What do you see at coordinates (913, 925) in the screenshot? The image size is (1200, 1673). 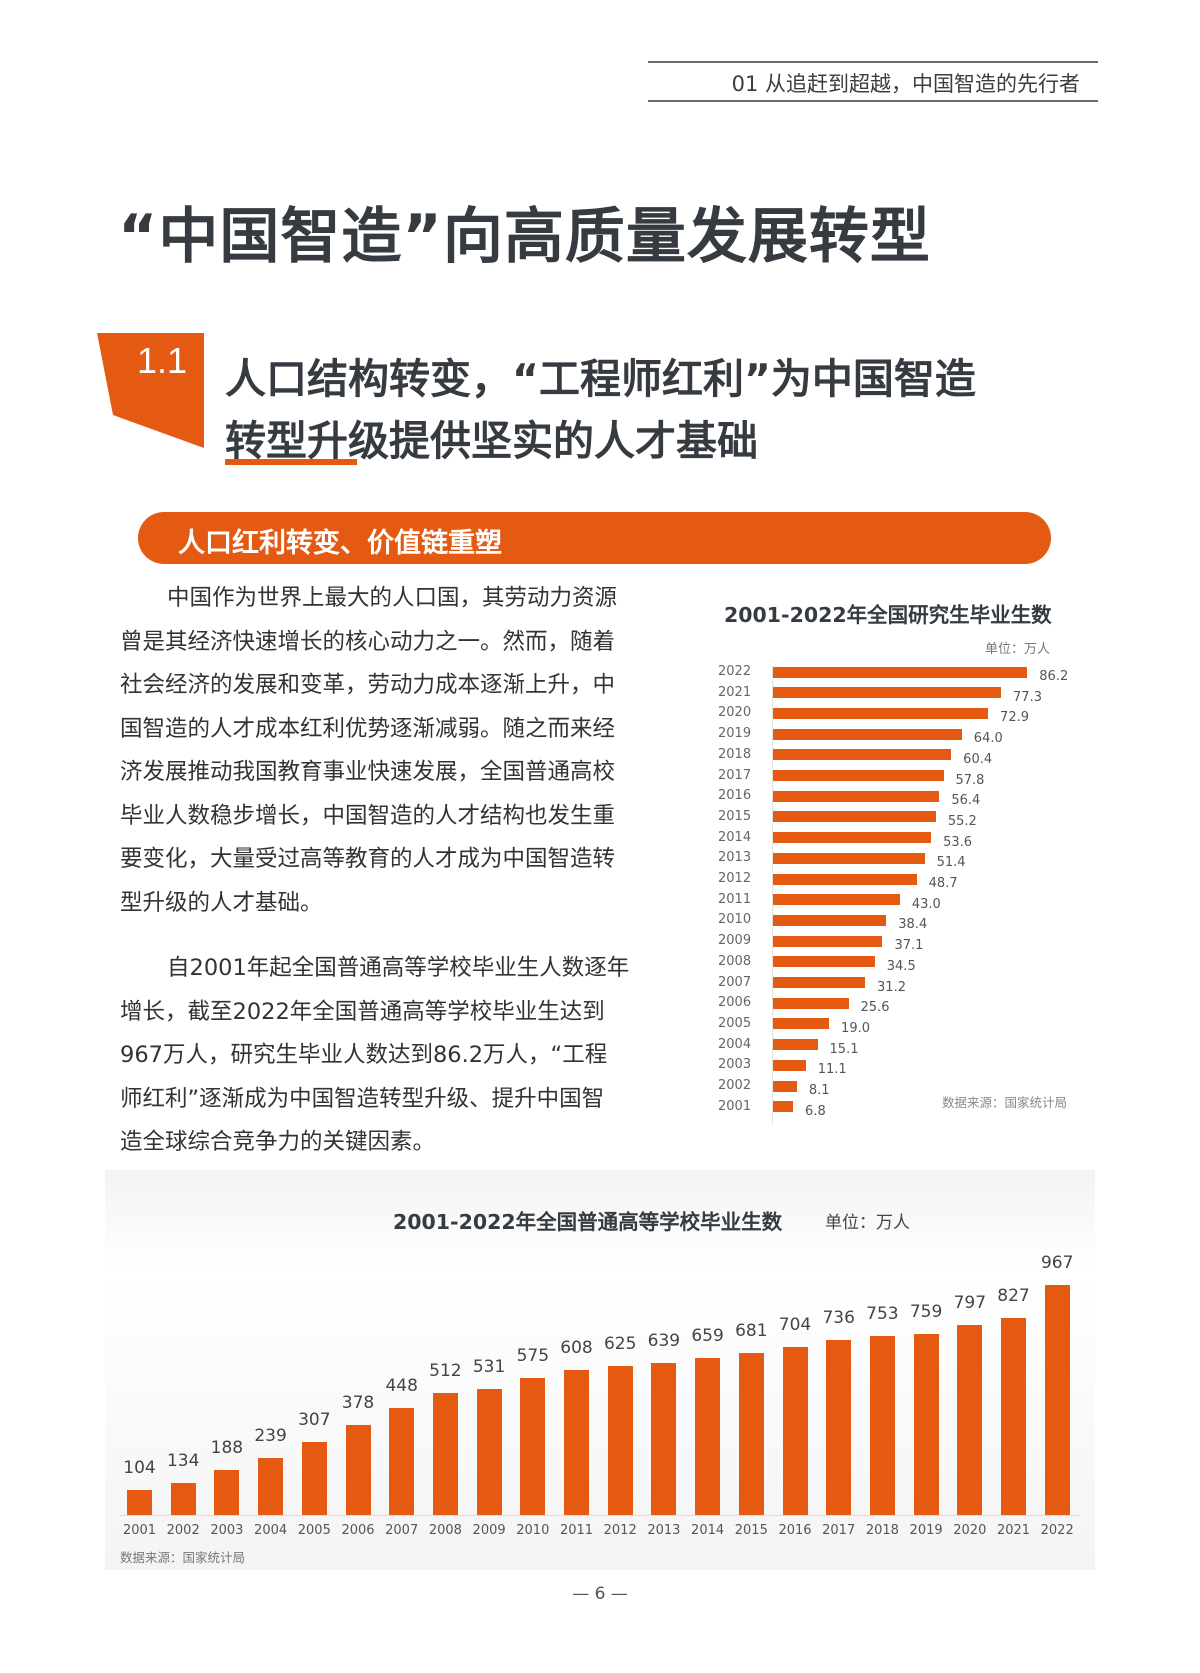 I see `chart-value-label: 38.4` at bounding box center [913, 925].